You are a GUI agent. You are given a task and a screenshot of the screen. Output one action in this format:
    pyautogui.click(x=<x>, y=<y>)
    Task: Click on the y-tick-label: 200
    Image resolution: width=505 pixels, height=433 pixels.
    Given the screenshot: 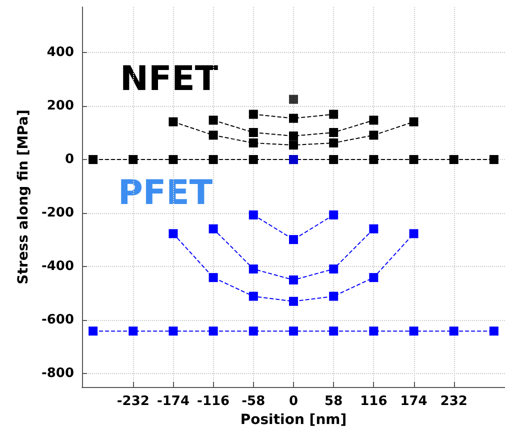 What is the action you would take?
    pyautogui.click(x=60, y=106)
    